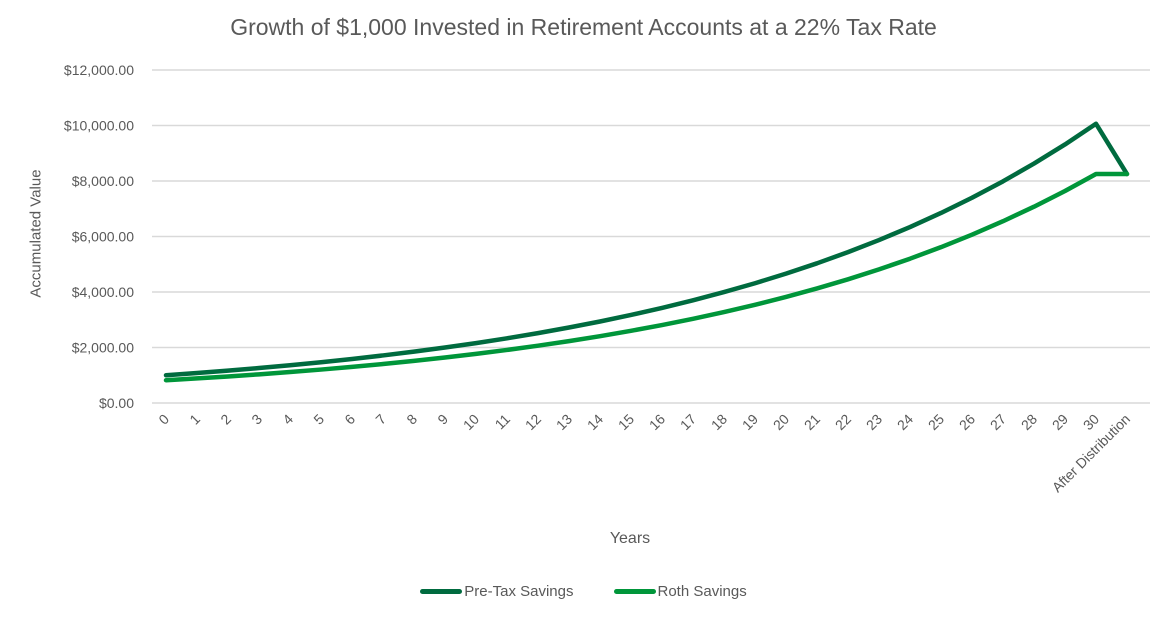  I want to click on roth-swatch, so click(634, 591).